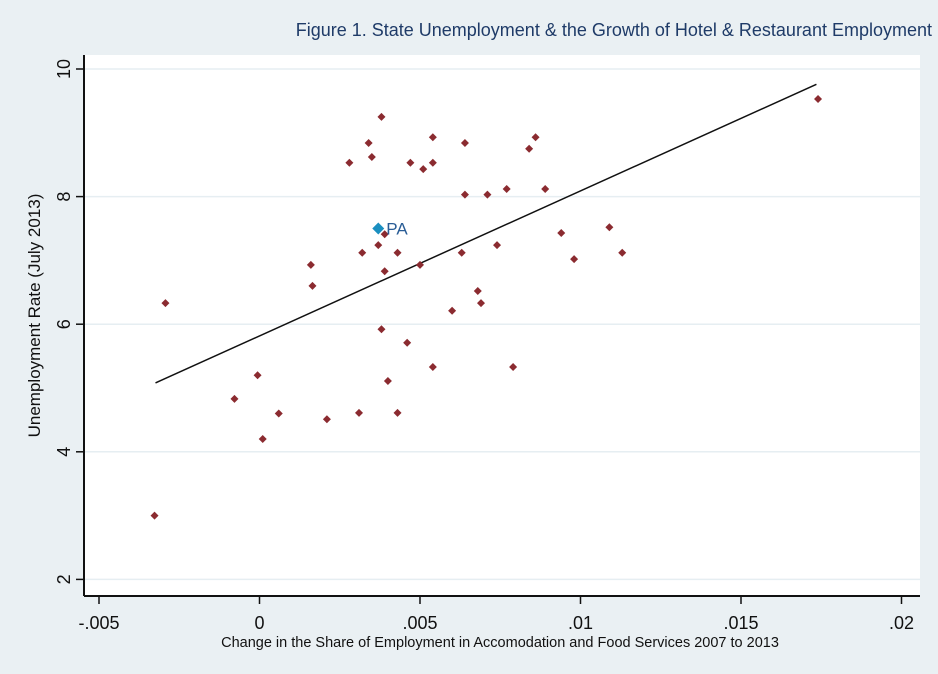  Describe the element at coordinates (64, 197) in the screenshot. I see `y-tick-label: 8` at that location.